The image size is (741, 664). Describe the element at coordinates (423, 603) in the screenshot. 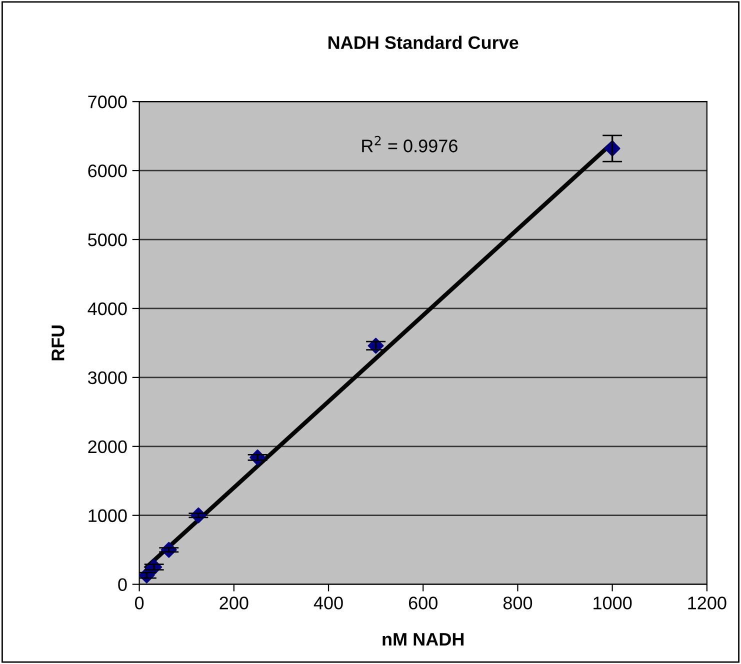

I see `x-tick-label: 600` at that location.